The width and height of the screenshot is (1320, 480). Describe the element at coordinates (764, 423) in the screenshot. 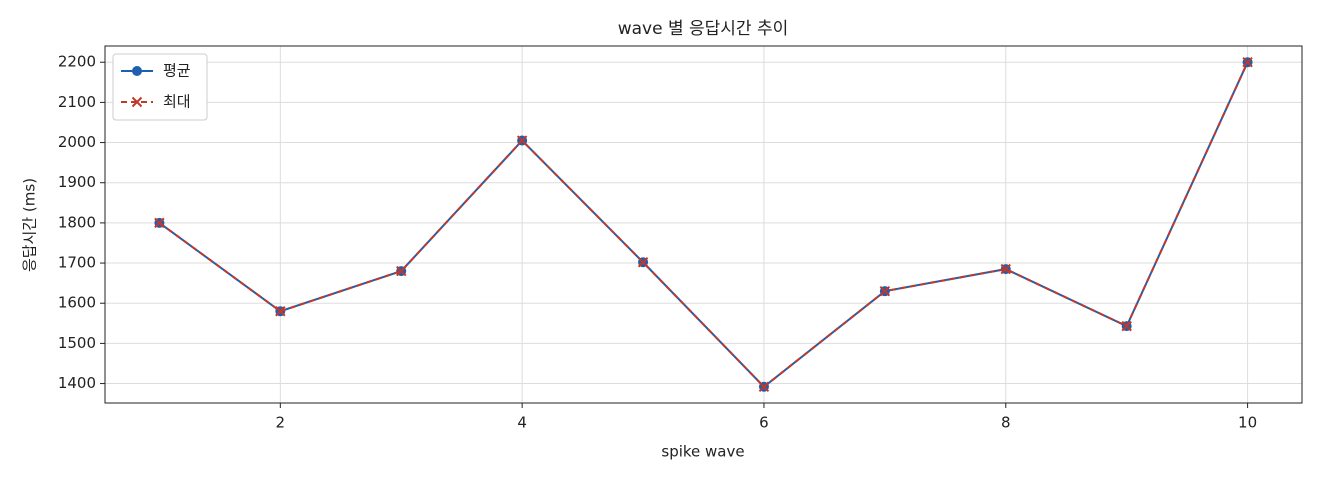

I see `x-tick-label: 6` at that location.